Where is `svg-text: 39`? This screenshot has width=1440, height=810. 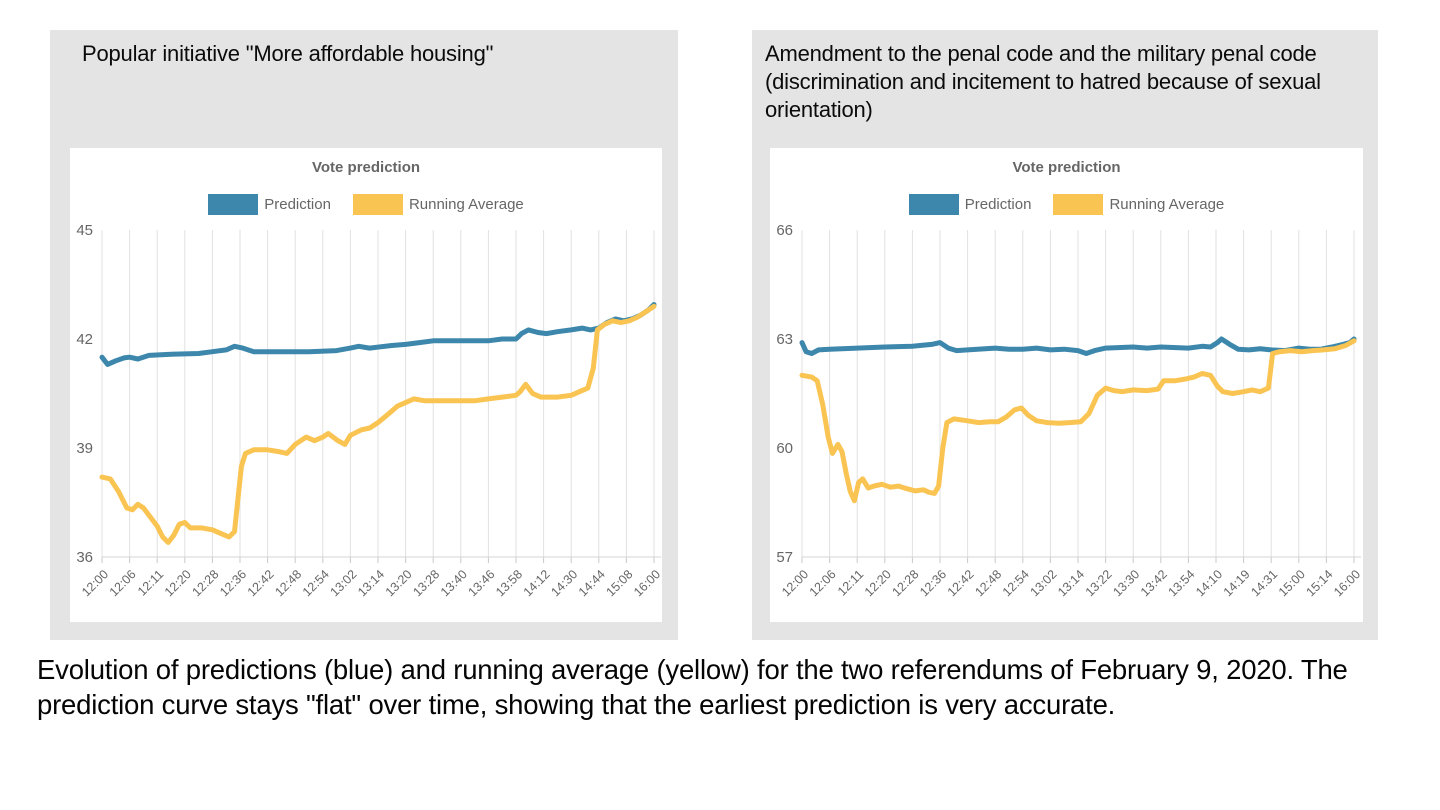
svg-text: 39 is located at coordinates (84, 448).